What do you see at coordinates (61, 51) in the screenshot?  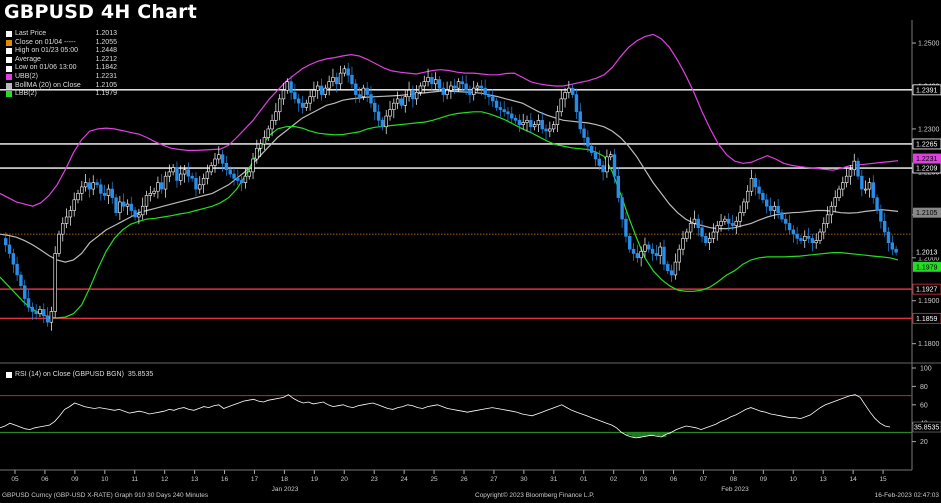 I see `legend-row: High on 01/23 05:00 1.2448` at bounding box center [61, 51].